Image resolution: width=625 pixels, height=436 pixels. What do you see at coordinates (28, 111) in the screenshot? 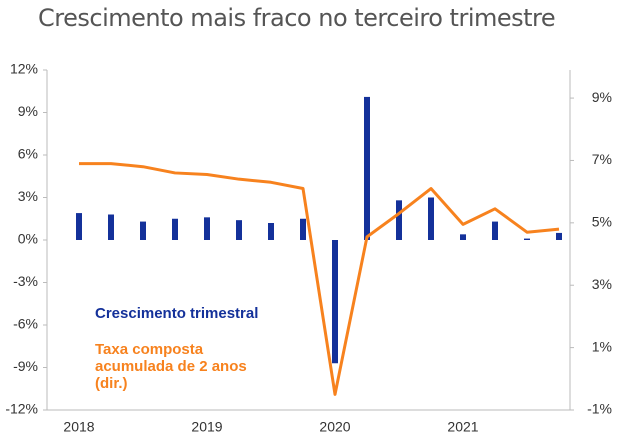
I see `y-tick-label: 9%` at bounding box center [28, 111].